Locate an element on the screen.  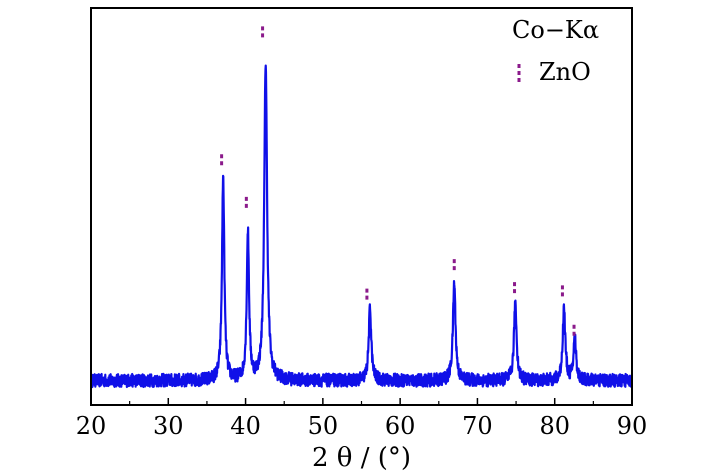
x-tick-label: 40 is located at coordinates (245, 426).